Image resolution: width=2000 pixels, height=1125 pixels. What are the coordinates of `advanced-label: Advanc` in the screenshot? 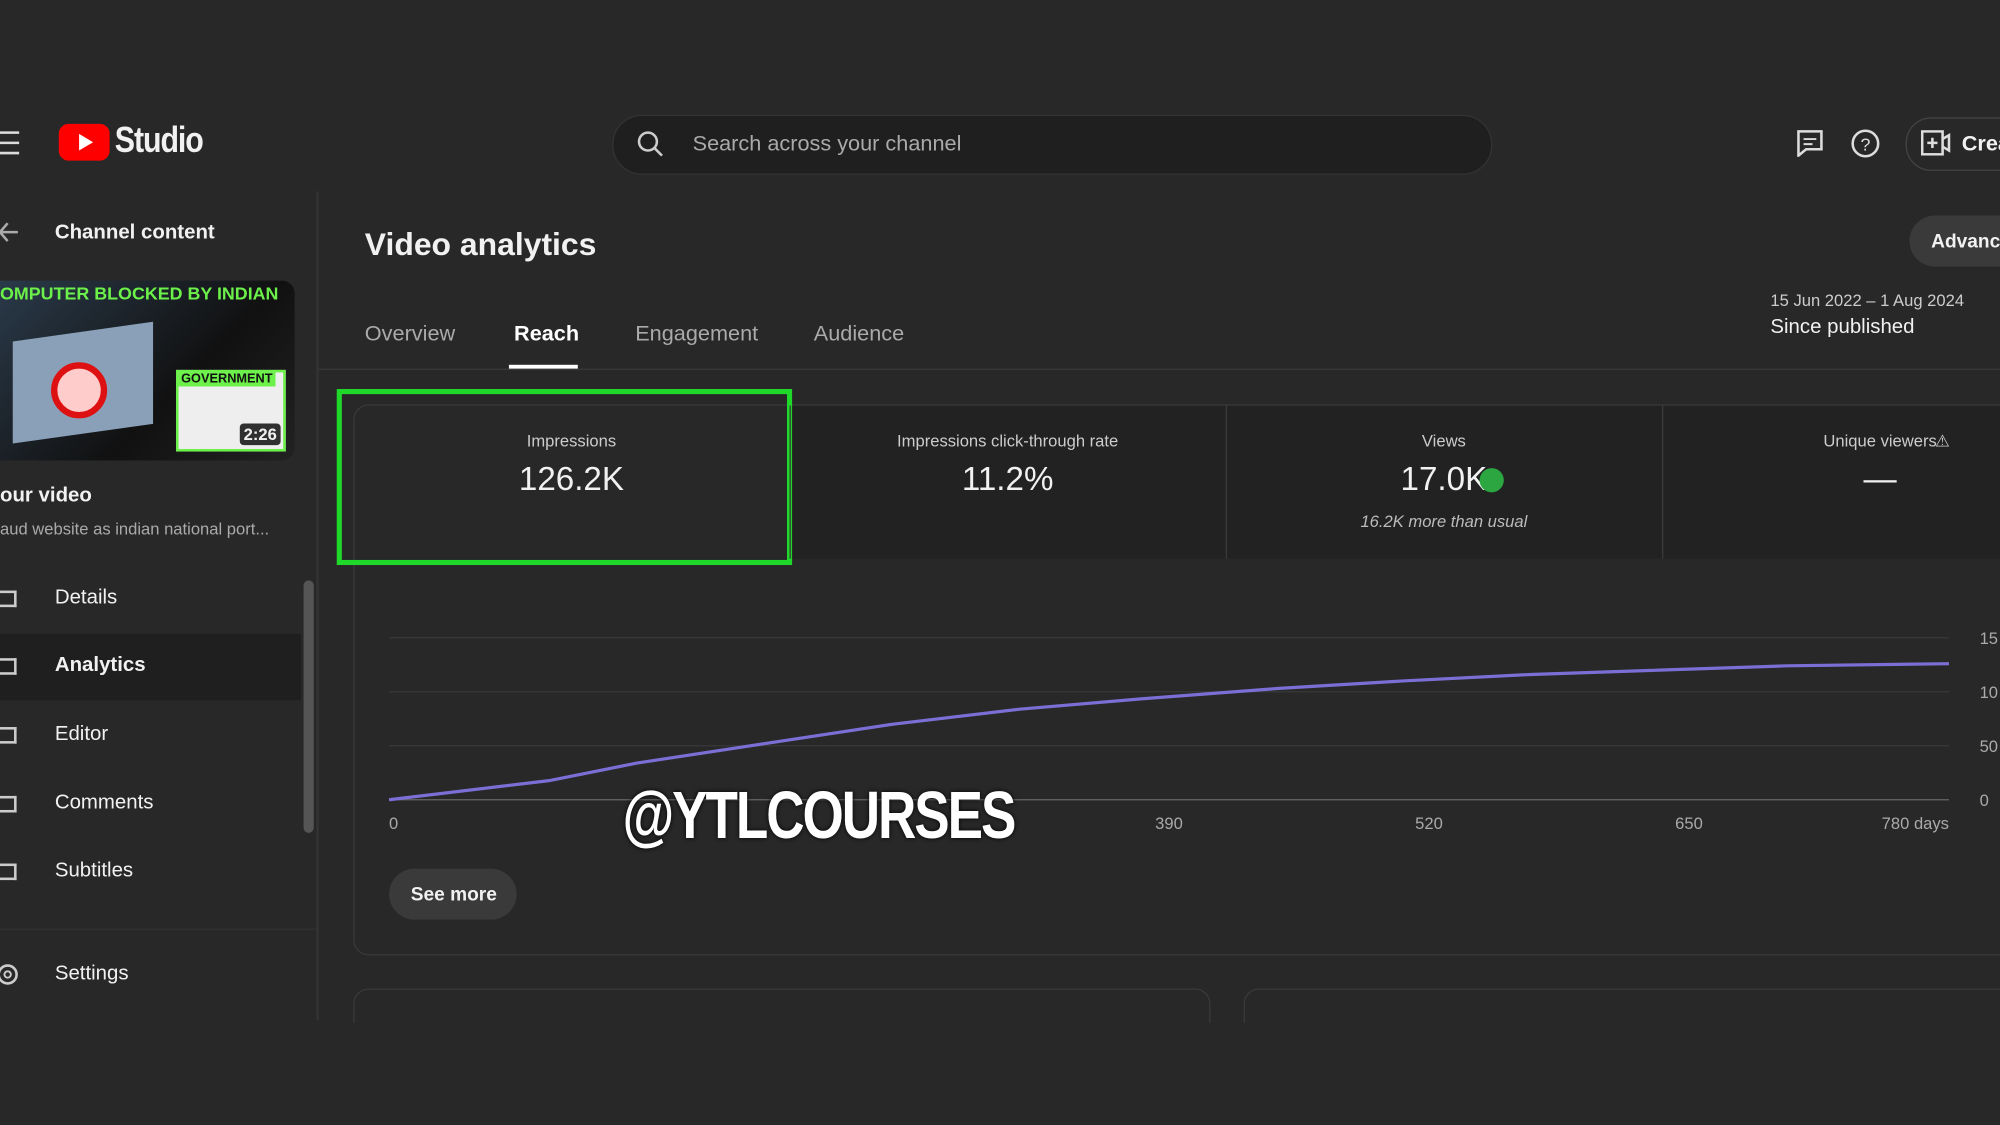 It's located at (1965, 241).